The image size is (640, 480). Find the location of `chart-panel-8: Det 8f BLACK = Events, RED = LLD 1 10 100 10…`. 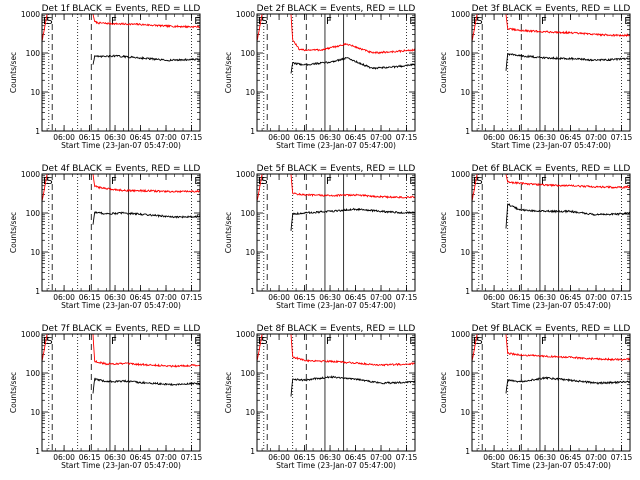

chart-panel-8: Det 8f BLACK = Events, RED = LLD 1 10 100 10… is located at coordinates (321, 397).